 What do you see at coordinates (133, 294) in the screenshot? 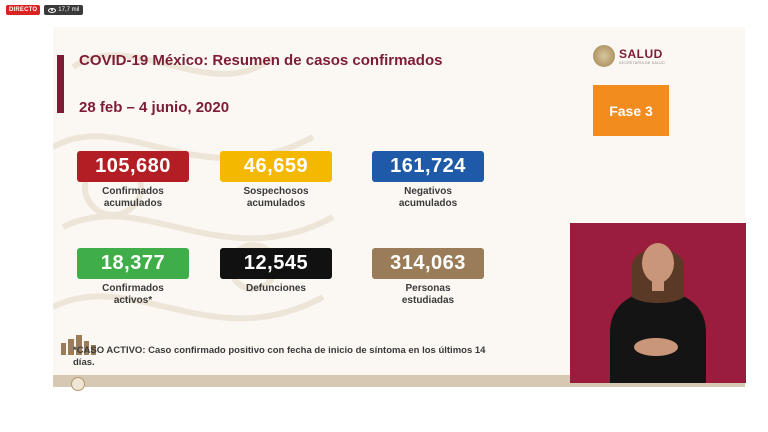
I see `stat-label: Confirmados activos*` at bounding box center [133, 294].